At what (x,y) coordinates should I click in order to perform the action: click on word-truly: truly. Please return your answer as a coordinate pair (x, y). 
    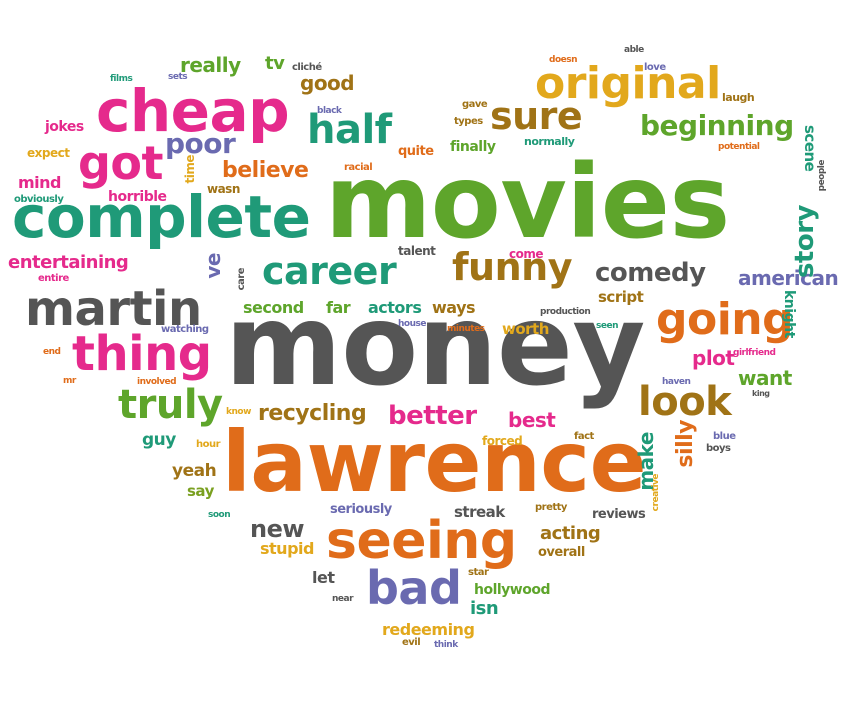
    Looking at the image, I should click on (170, 405).